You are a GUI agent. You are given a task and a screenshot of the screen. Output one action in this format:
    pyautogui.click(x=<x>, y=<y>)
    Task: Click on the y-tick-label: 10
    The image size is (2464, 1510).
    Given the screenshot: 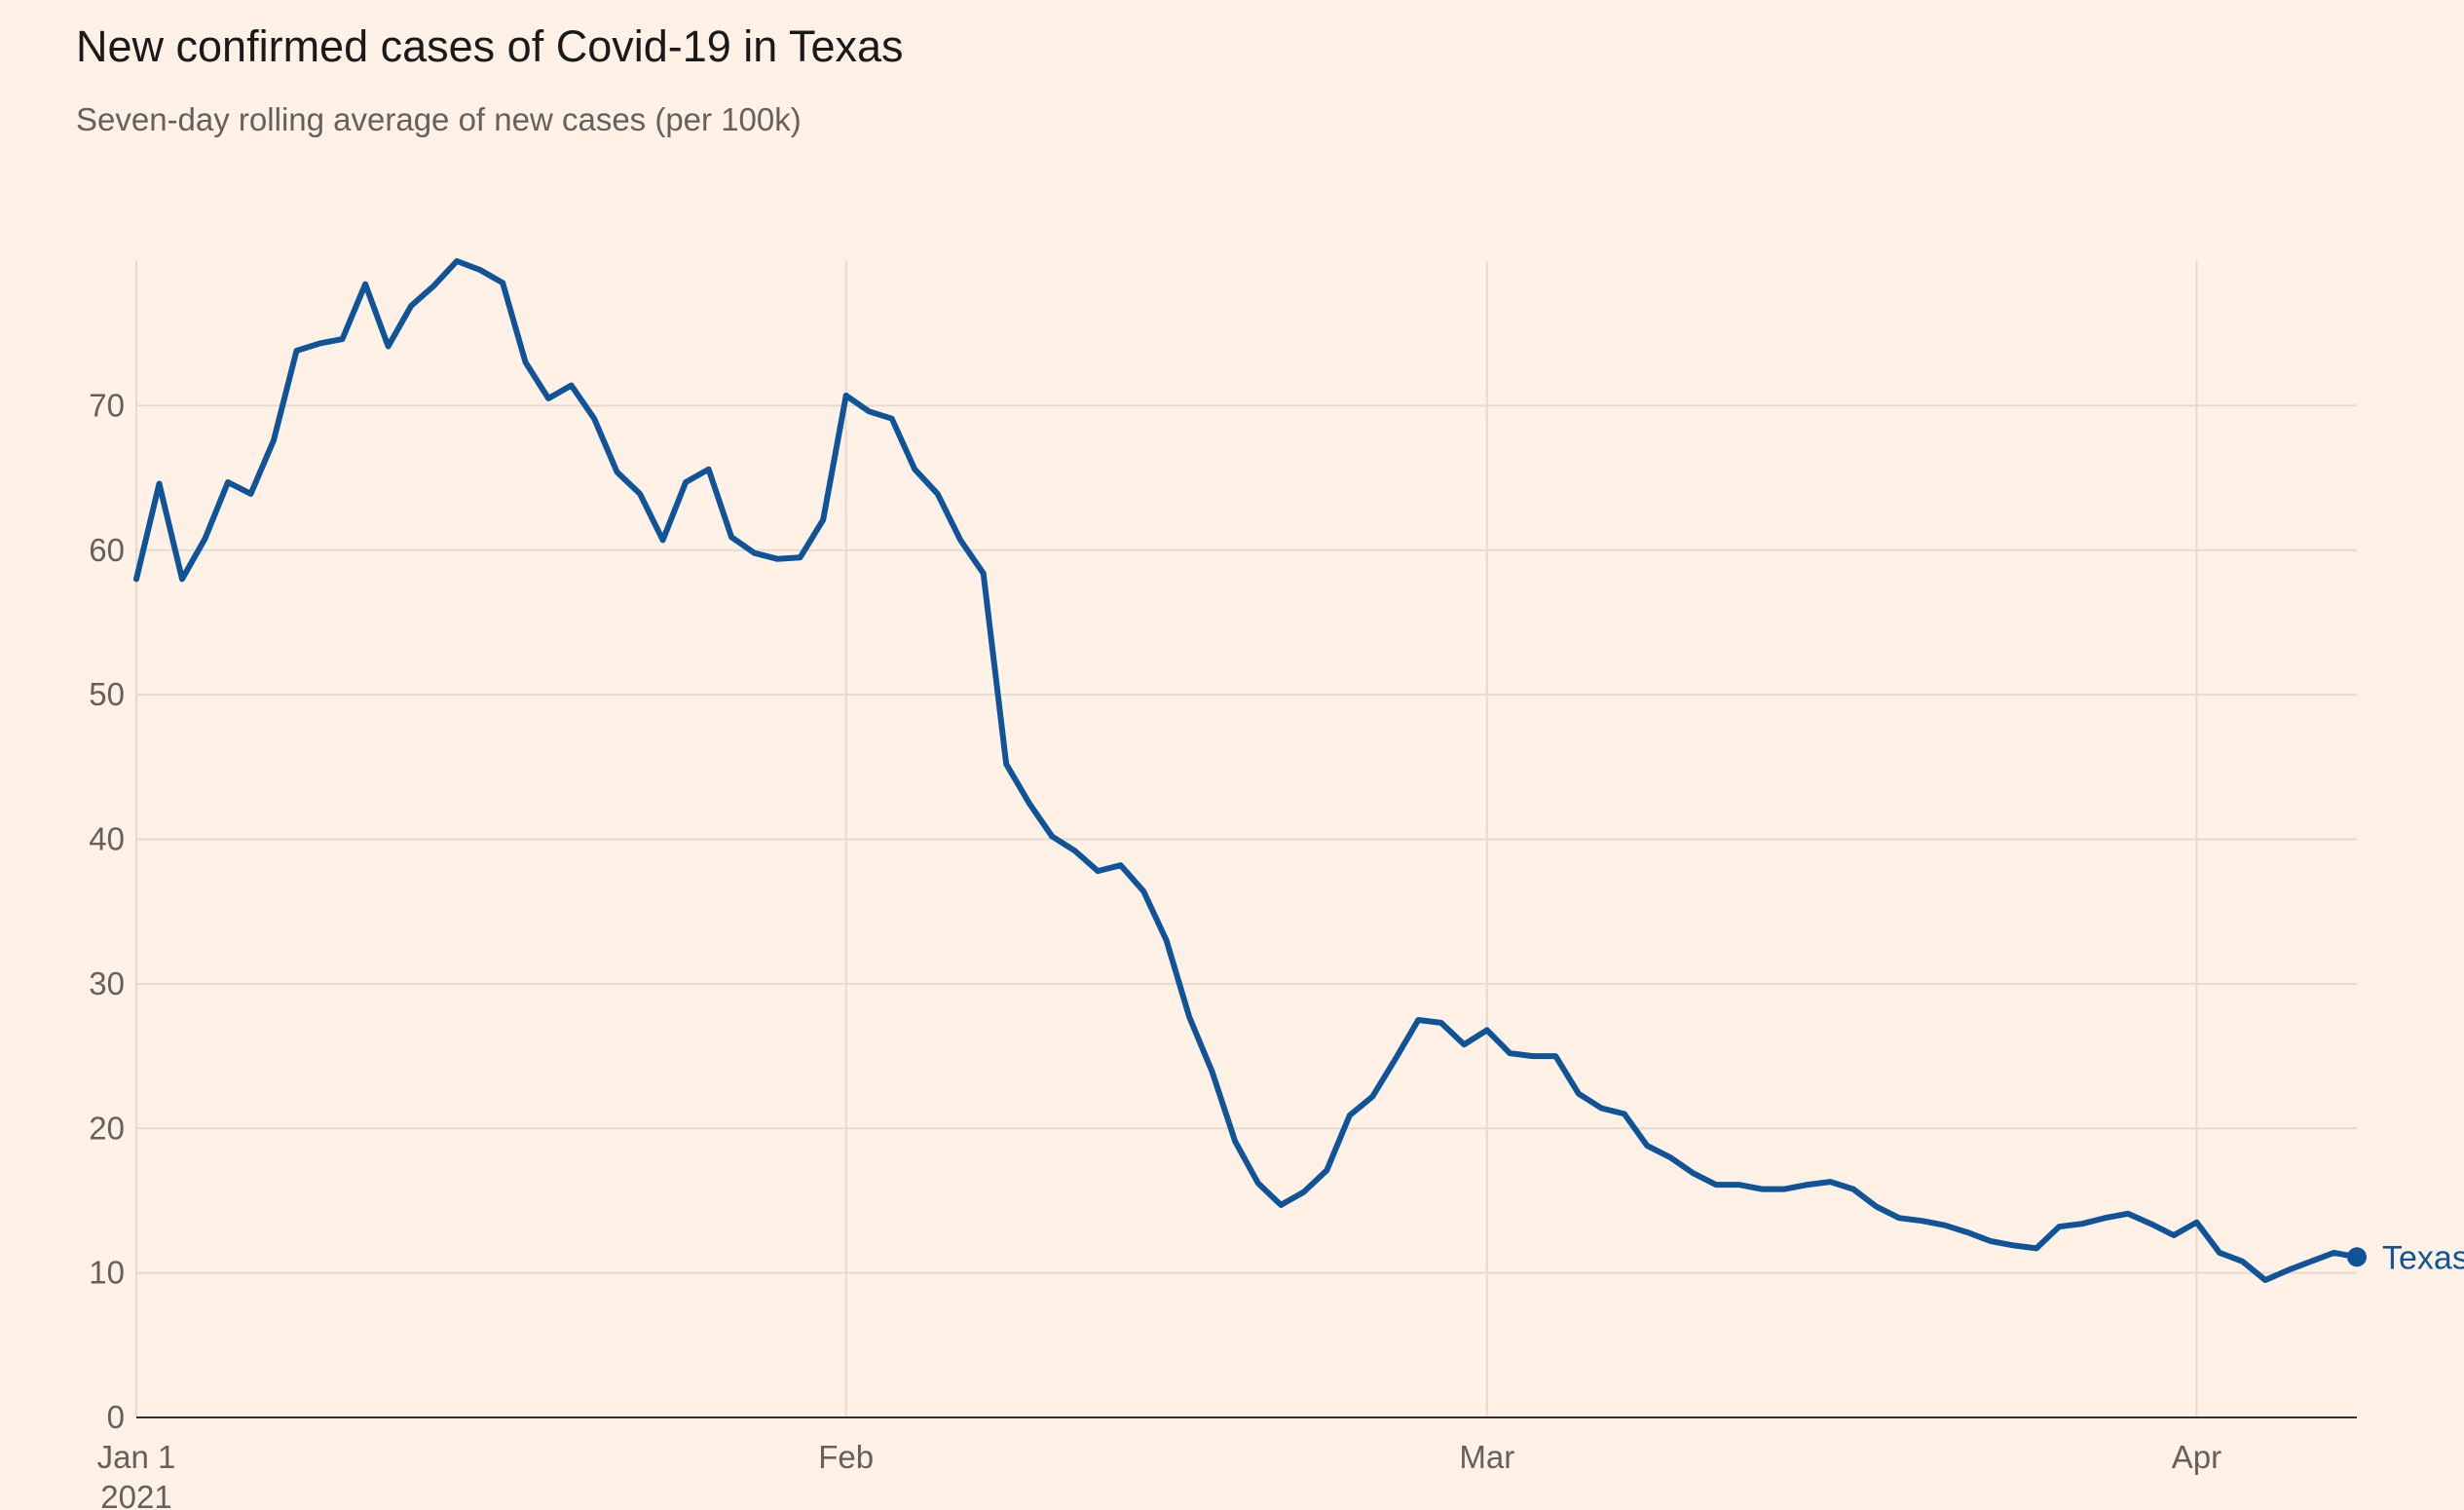 What is the action you would take?
    pyautogui.click(x=107, y=1273)
    